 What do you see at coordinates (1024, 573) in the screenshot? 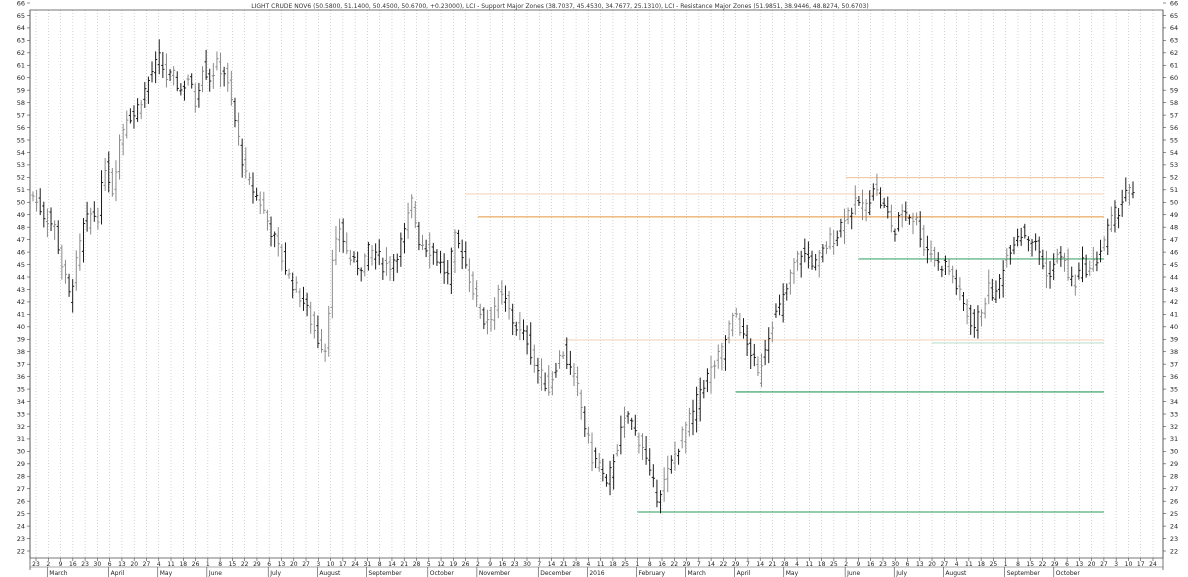
I see `month-label: September` at bounding box center [1024, 573].